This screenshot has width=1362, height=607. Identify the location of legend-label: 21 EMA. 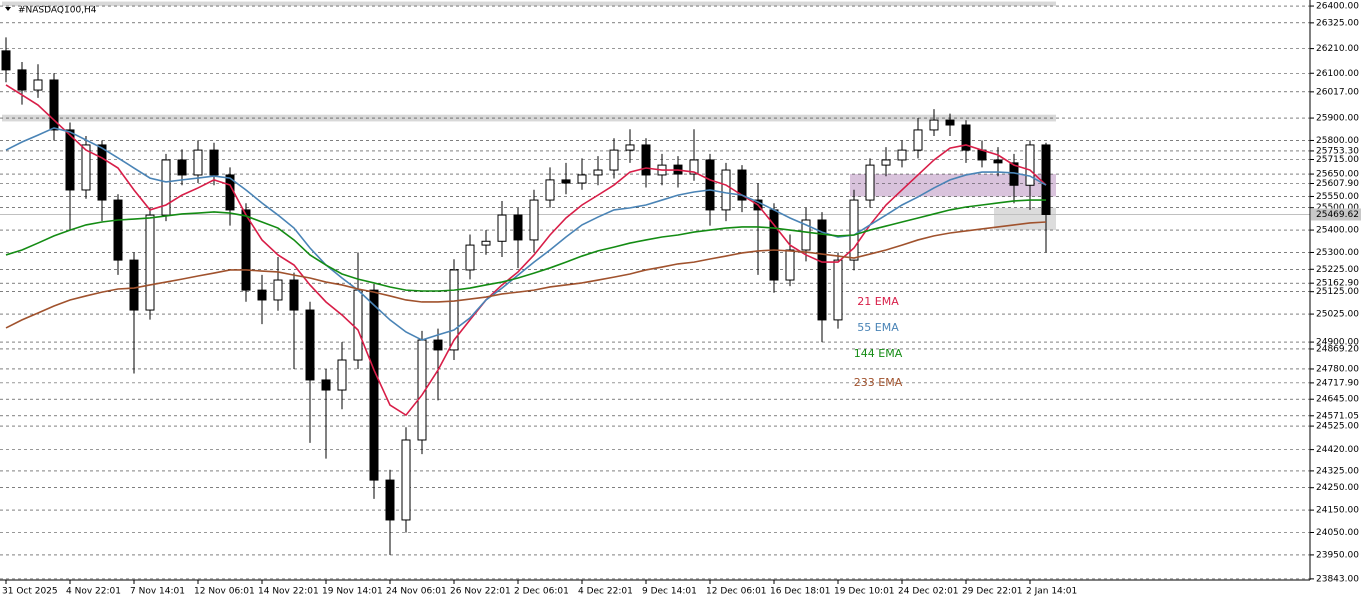
(878, 301).